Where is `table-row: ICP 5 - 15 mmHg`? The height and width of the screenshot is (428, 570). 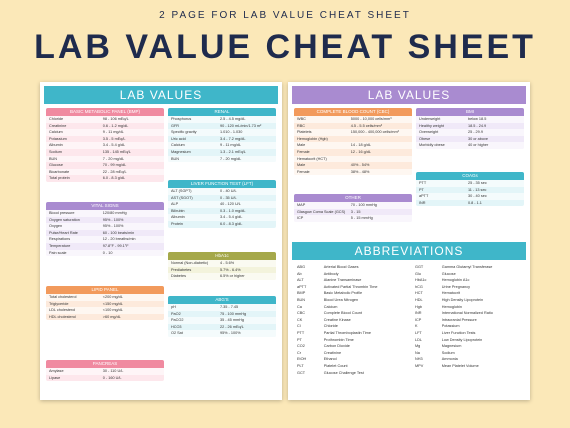 table-row: ICP 5 - 15 mmHg is located at coordinates (353, 218).